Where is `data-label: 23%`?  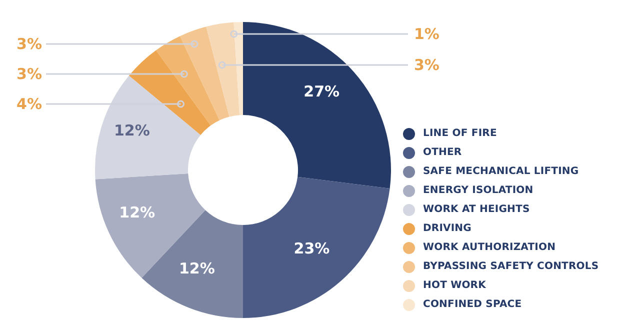
data-label: 23% is located at coordinates (312, 249).